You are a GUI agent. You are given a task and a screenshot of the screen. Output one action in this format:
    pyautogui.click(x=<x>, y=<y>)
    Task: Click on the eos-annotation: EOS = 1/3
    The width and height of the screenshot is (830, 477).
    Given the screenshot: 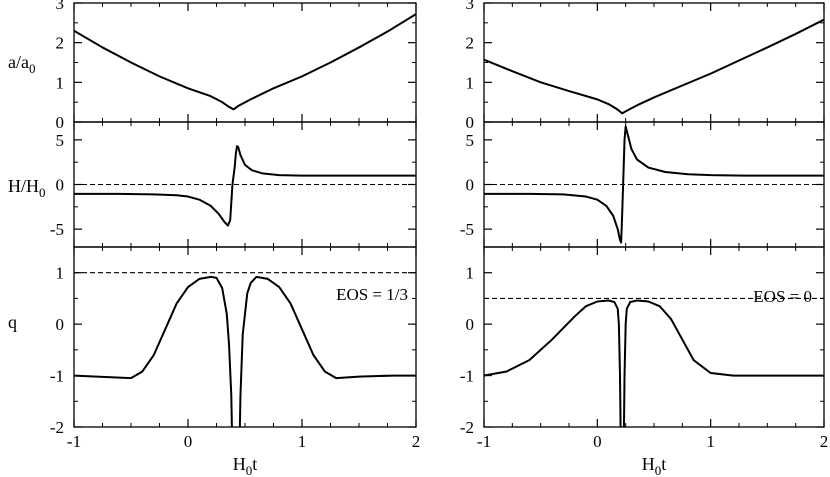 What is the action you would take?
    pyautogui.click(x=372, y=294)
    